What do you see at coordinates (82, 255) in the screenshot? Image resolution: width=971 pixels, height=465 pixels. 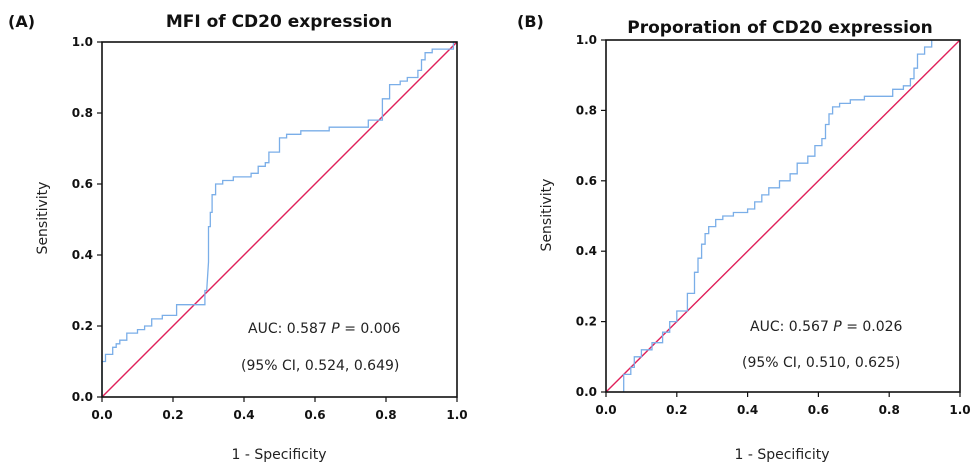 I see `panel-a-y-tick-label: 0.4` at bounding box center [82, 255].